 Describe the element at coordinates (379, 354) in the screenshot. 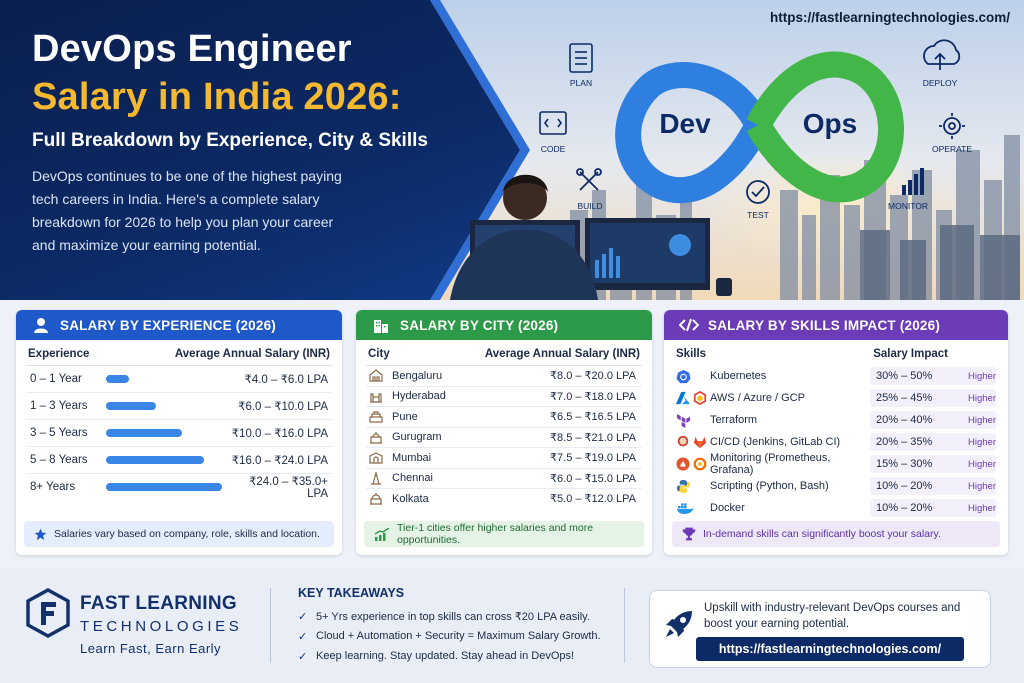

I see `column-header-label: City` at that location.